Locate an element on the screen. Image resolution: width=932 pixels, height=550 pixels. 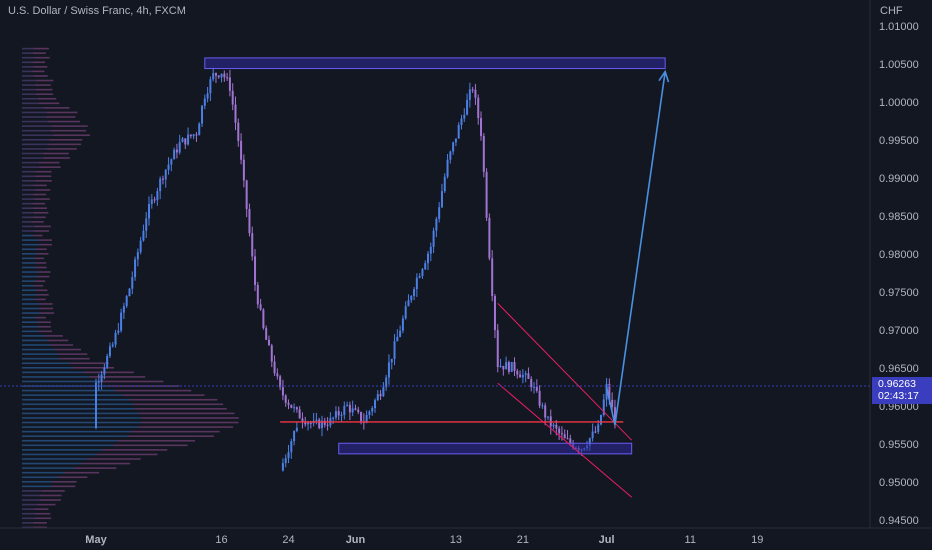
bar-countdown: 02:43:17 is located at coordinates (905, 396).